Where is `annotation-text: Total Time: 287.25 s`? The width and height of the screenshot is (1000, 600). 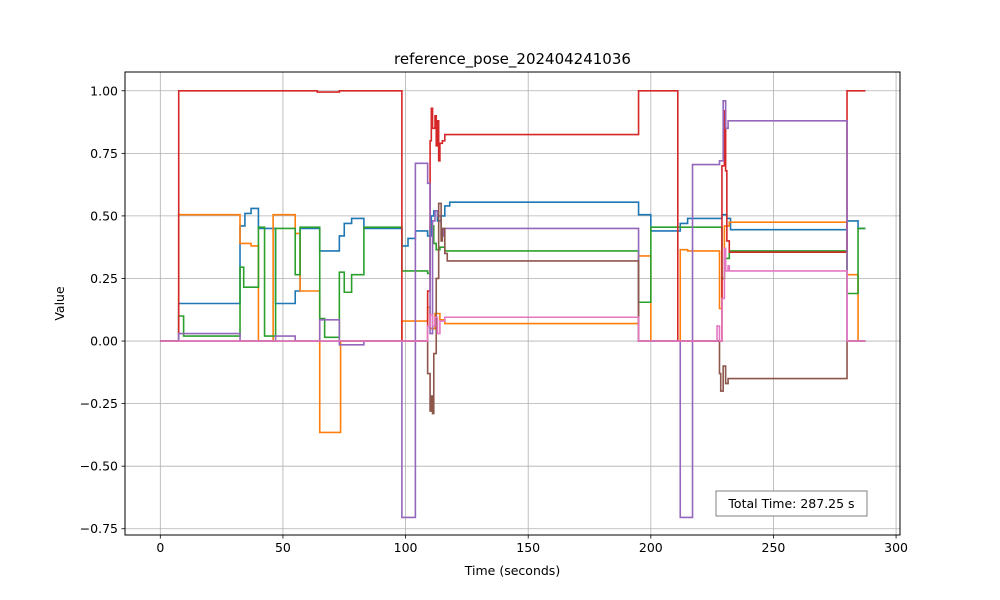 annotation-text: Total Time: 287.25 s is located at coordinates (790, 503).